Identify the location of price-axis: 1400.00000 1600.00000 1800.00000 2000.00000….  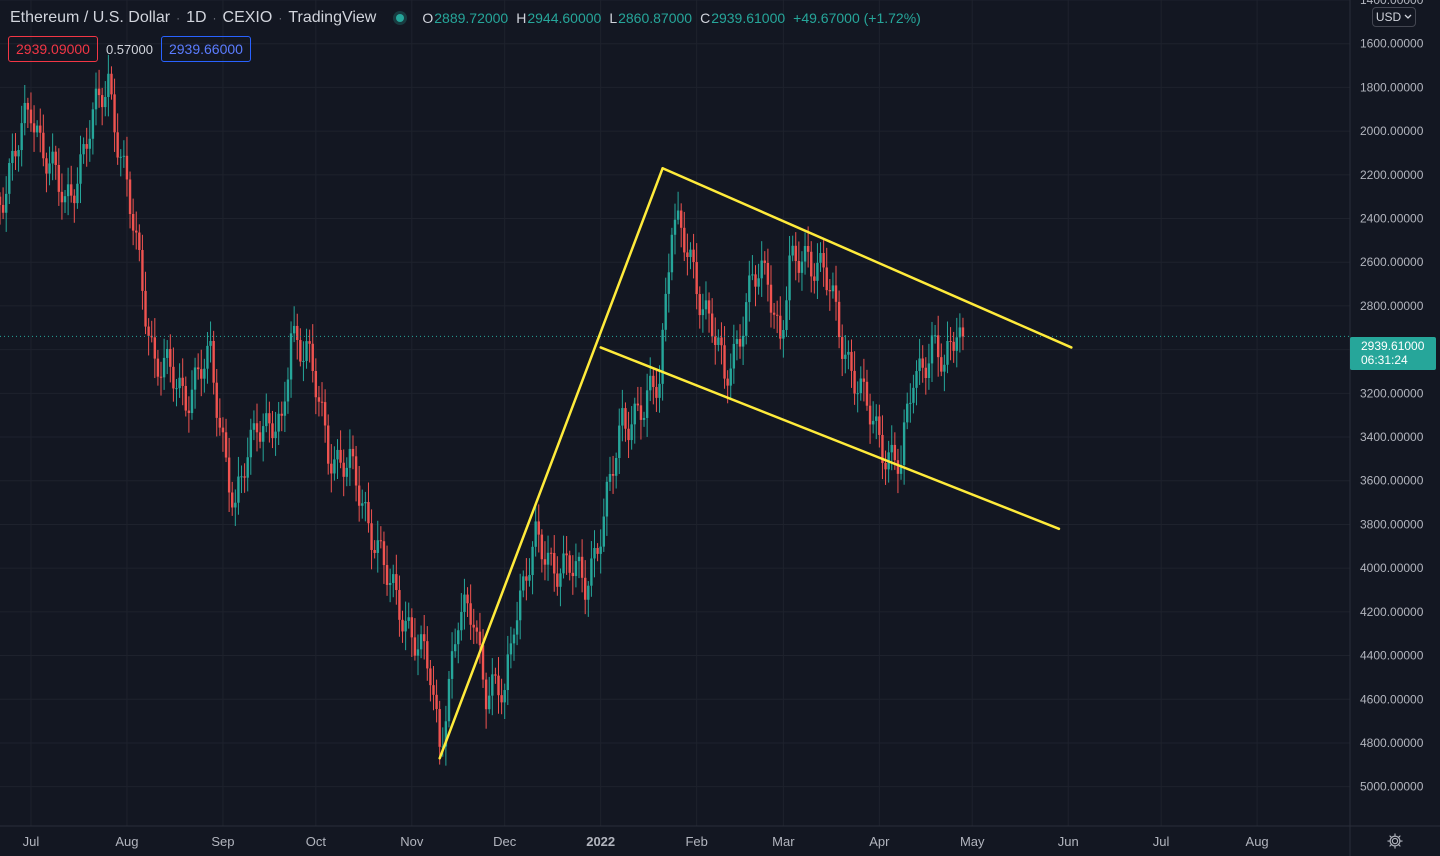
(1392, 397).